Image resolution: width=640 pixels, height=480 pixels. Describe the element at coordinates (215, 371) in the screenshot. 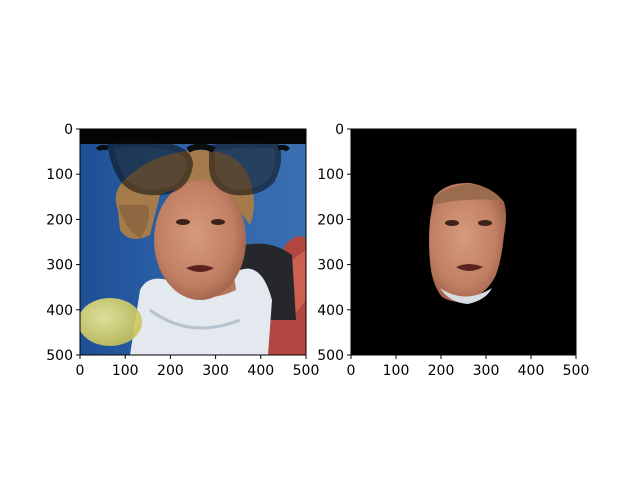

I see `xtick-label-left: 300` at that location.